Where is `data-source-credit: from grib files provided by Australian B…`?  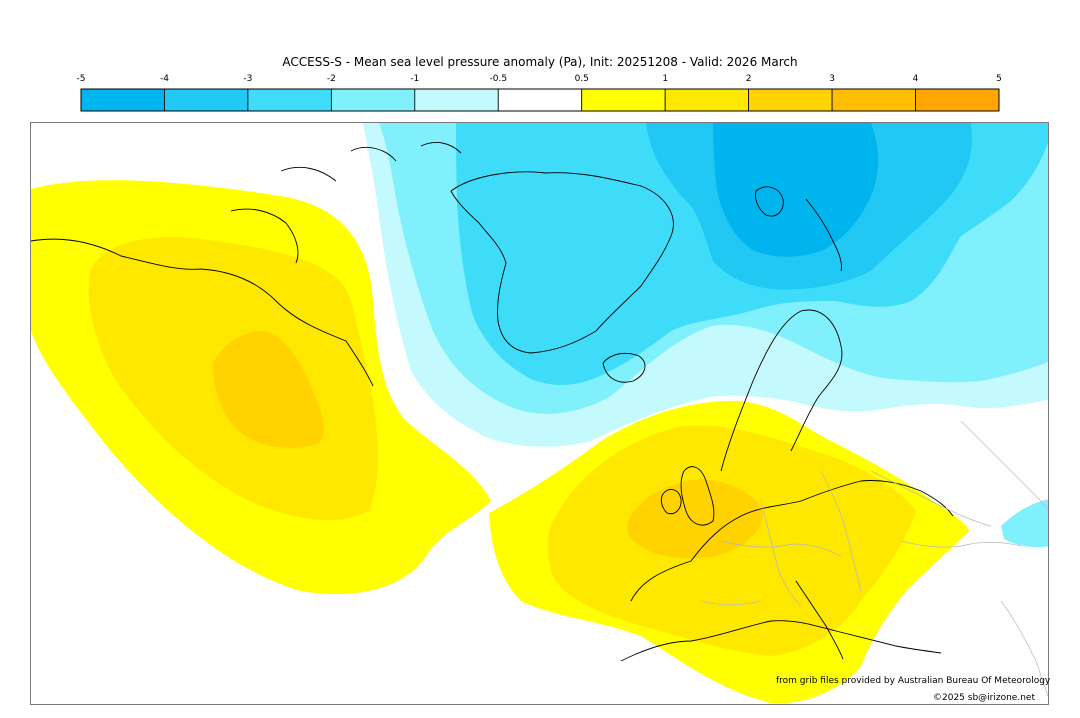
data-source-credit: from grib files provided by Australian B… is located at coordinates (913, 681).